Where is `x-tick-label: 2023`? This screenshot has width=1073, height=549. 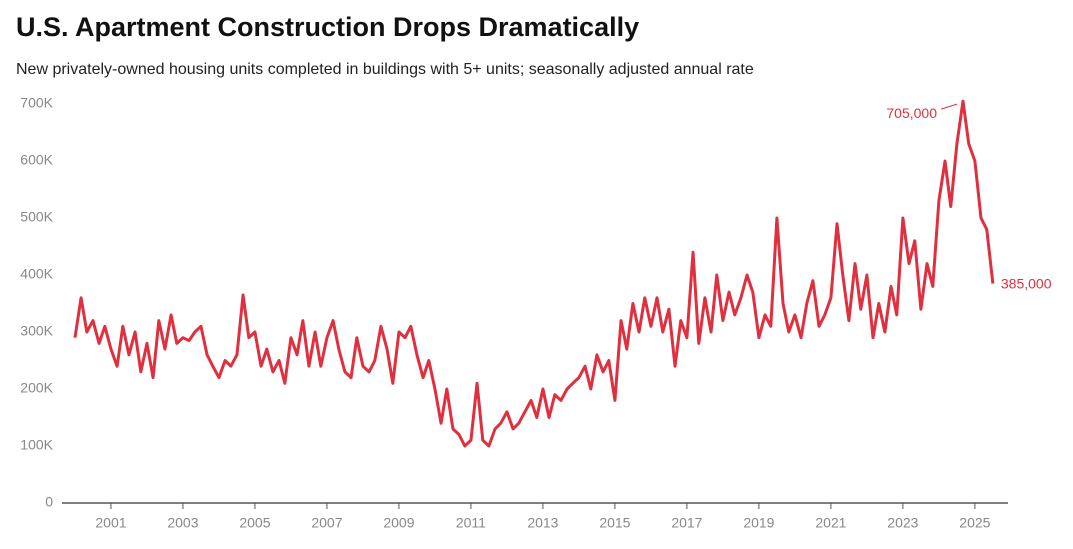 x-tick-label: 2023 is located at coordinates (902, 523).